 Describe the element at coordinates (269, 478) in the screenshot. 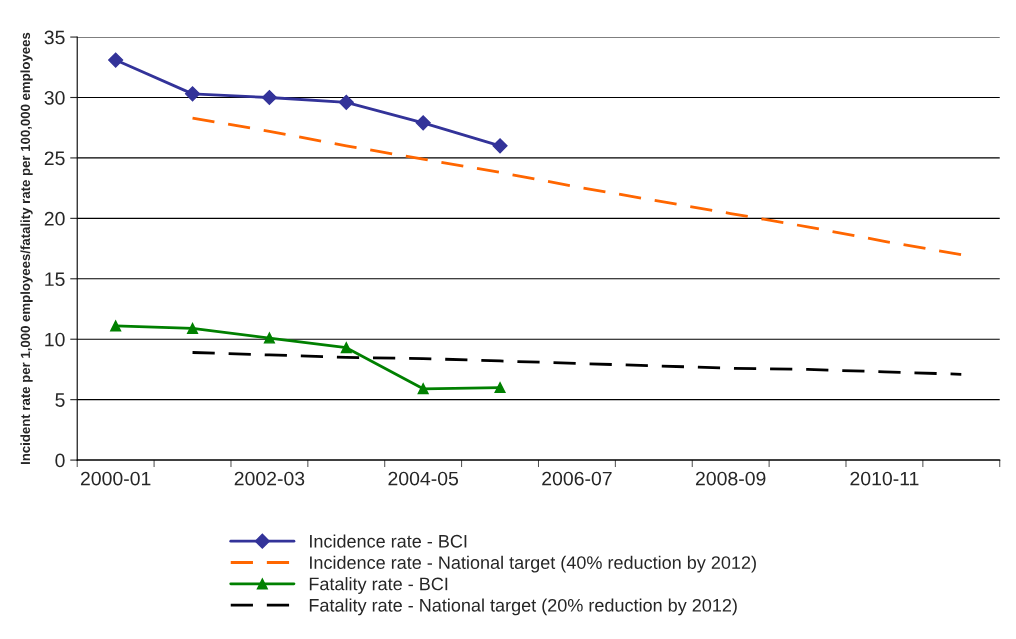

I see `x-tick-label: 2002-03` at that location.